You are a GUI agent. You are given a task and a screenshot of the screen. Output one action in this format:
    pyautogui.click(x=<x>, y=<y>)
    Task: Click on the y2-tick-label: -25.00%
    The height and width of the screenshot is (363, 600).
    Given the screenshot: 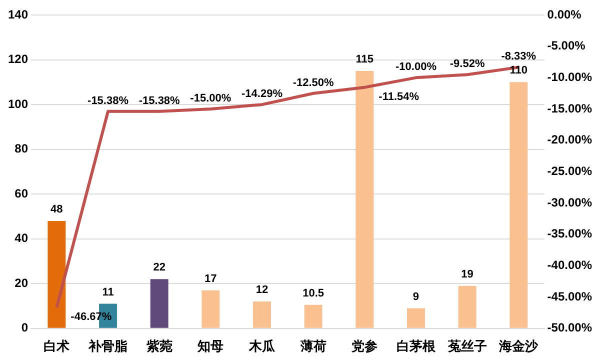 What is the action you would take?
    pyautogui.click(x=569, y=171)
    